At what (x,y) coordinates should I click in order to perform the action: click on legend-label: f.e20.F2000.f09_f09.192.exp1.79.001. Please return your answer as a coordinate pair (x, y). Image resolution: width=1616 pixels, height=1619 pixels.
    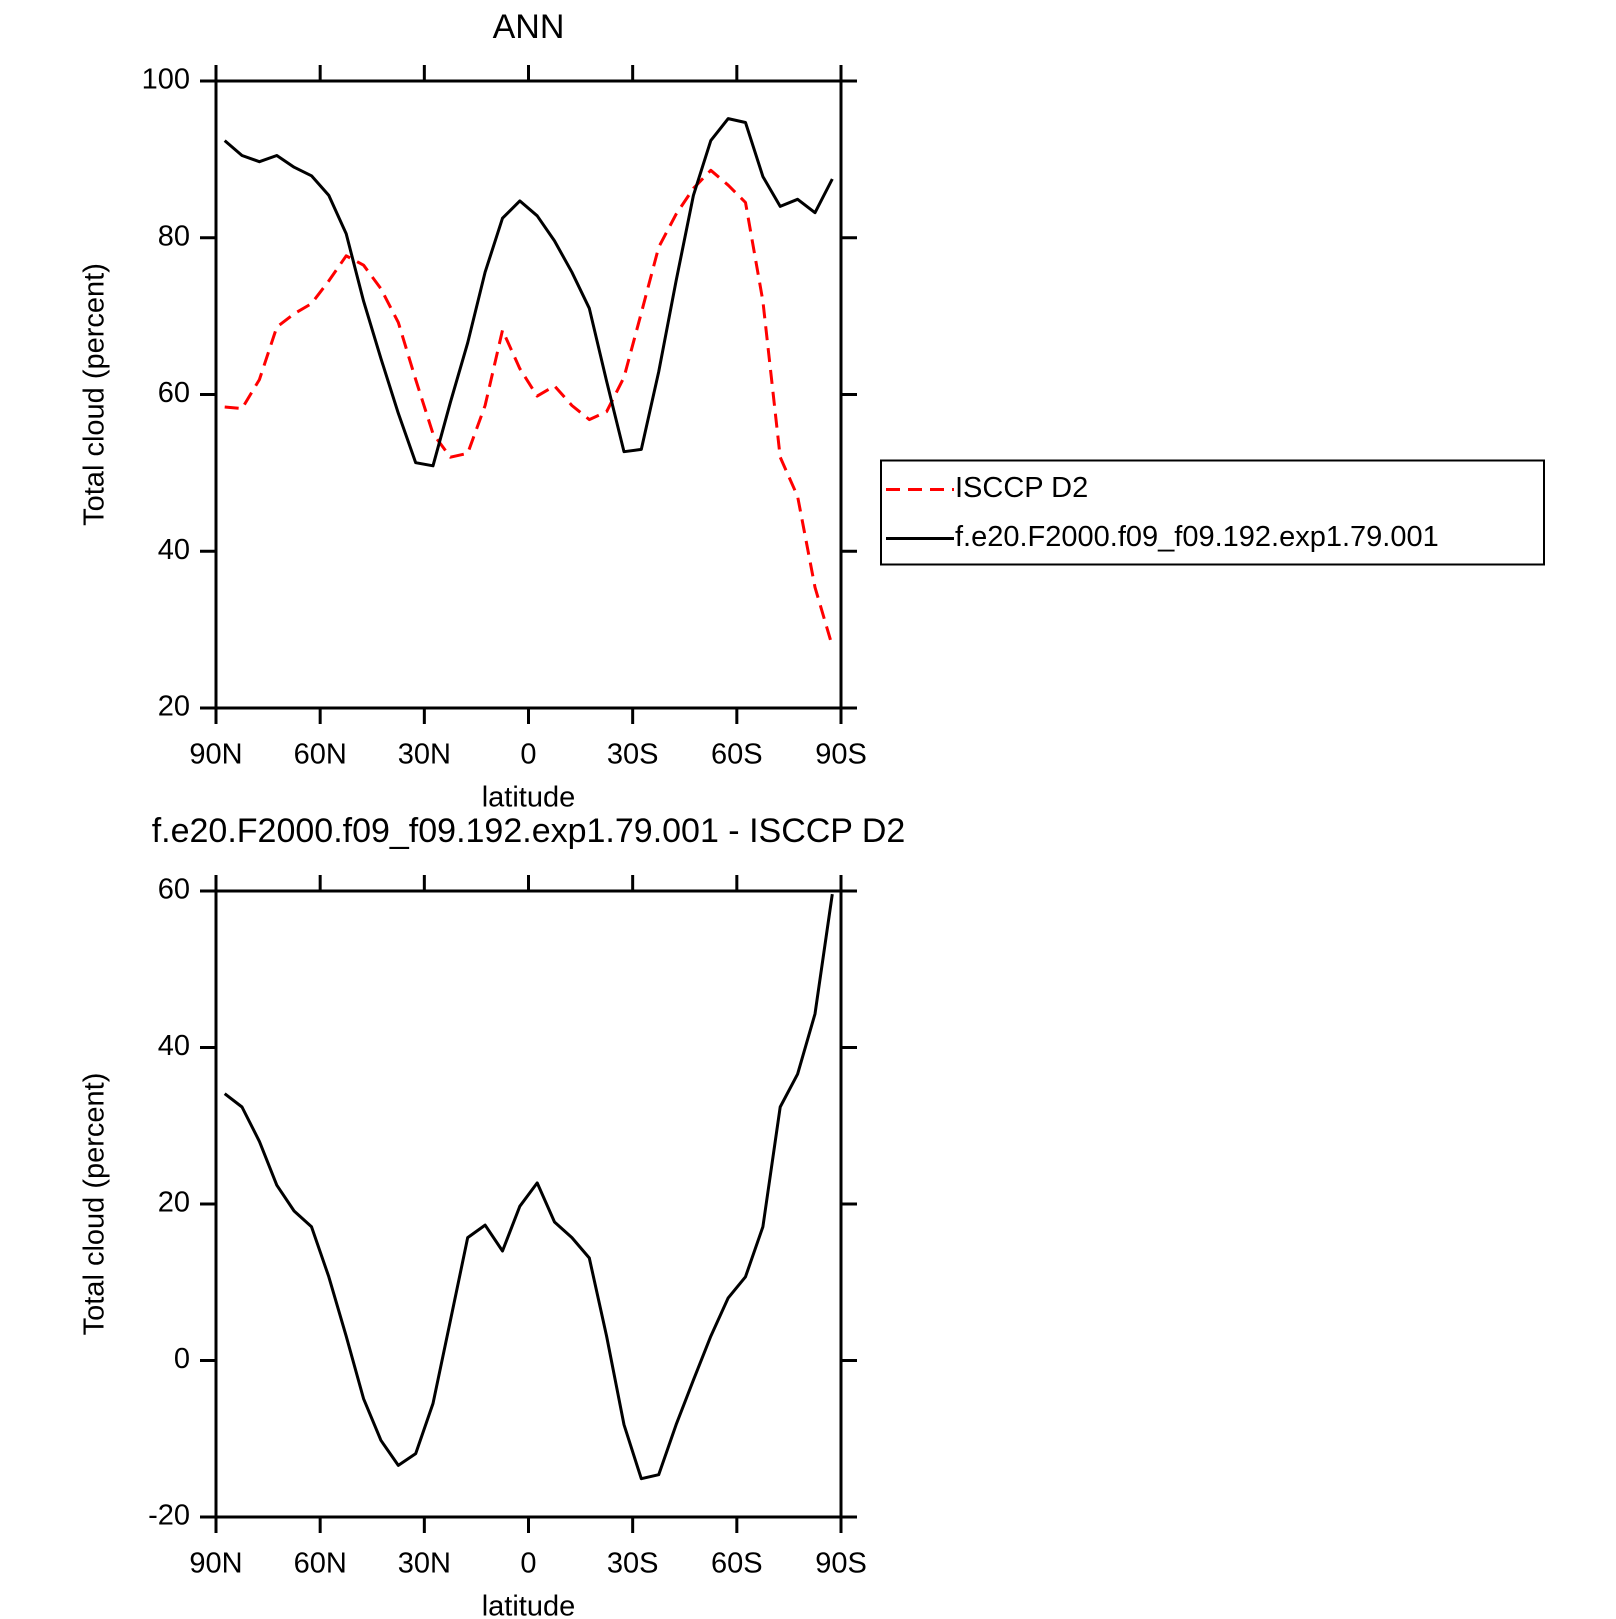
    Looking at the image, I should click on (1197, 537).